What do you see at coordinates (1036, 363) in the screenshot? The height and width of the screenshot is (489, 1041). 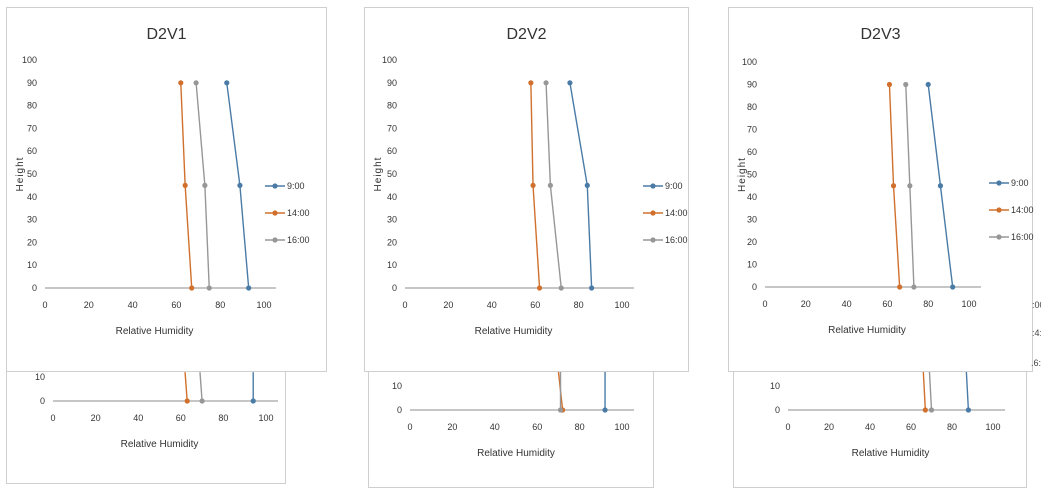 I see `stray-legend-fragment: .6:0` at bounding box center [1036, 363].